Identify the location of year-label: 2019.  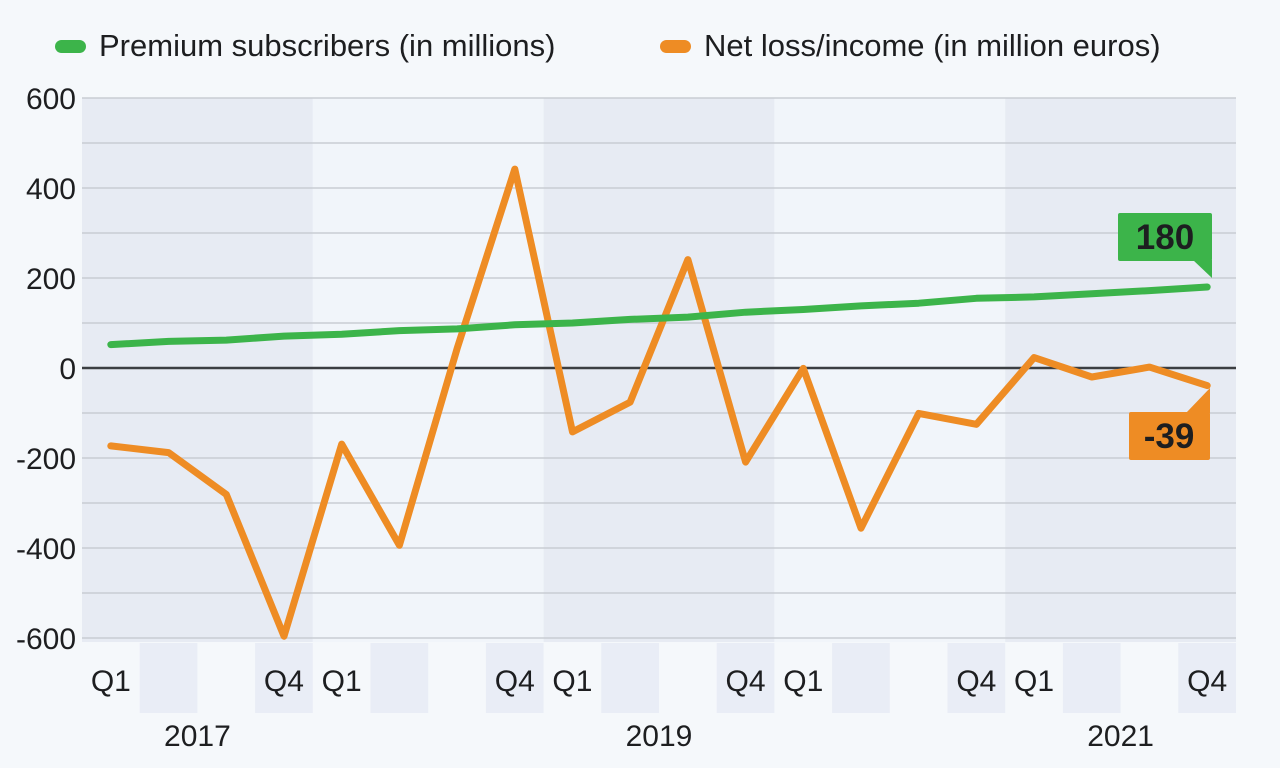
(659, 736).